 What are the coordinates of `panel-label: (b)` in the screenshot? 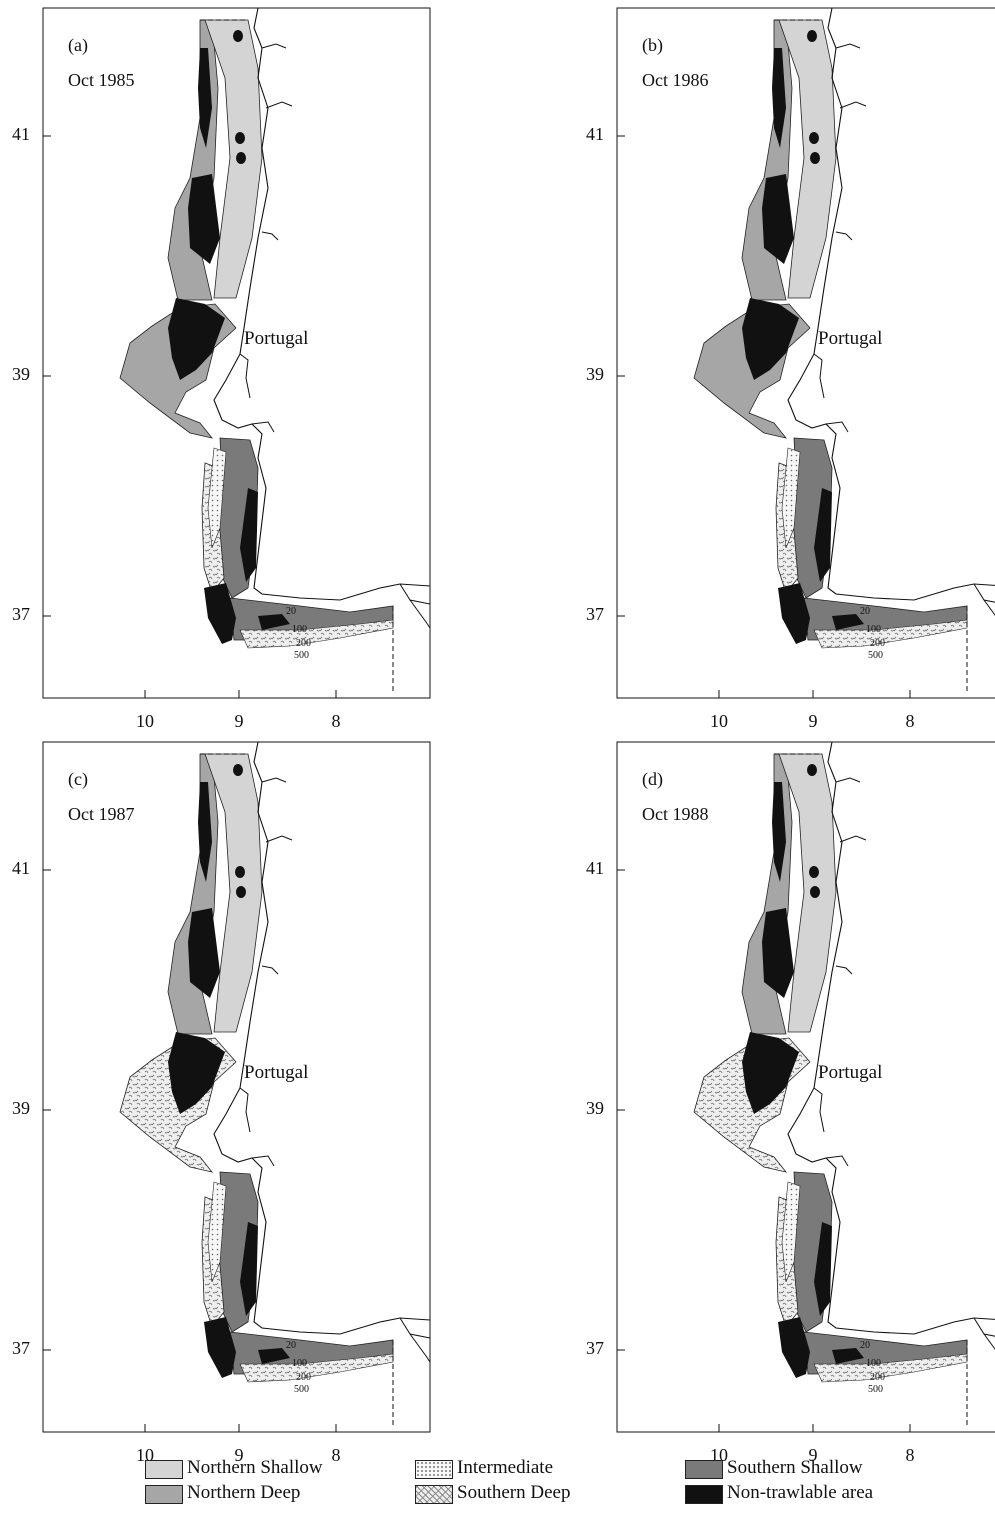 It's located at (652, 45).